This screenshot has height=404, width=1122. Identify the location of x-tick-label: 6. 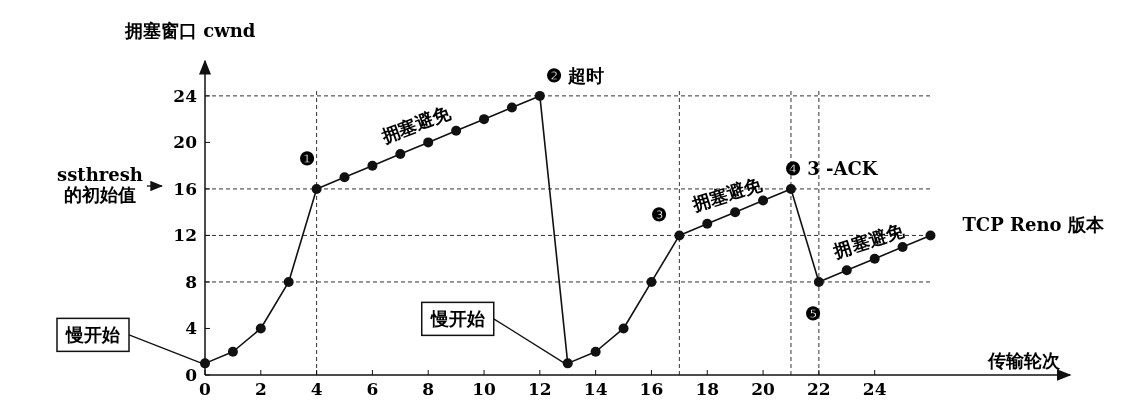
(372, 389).